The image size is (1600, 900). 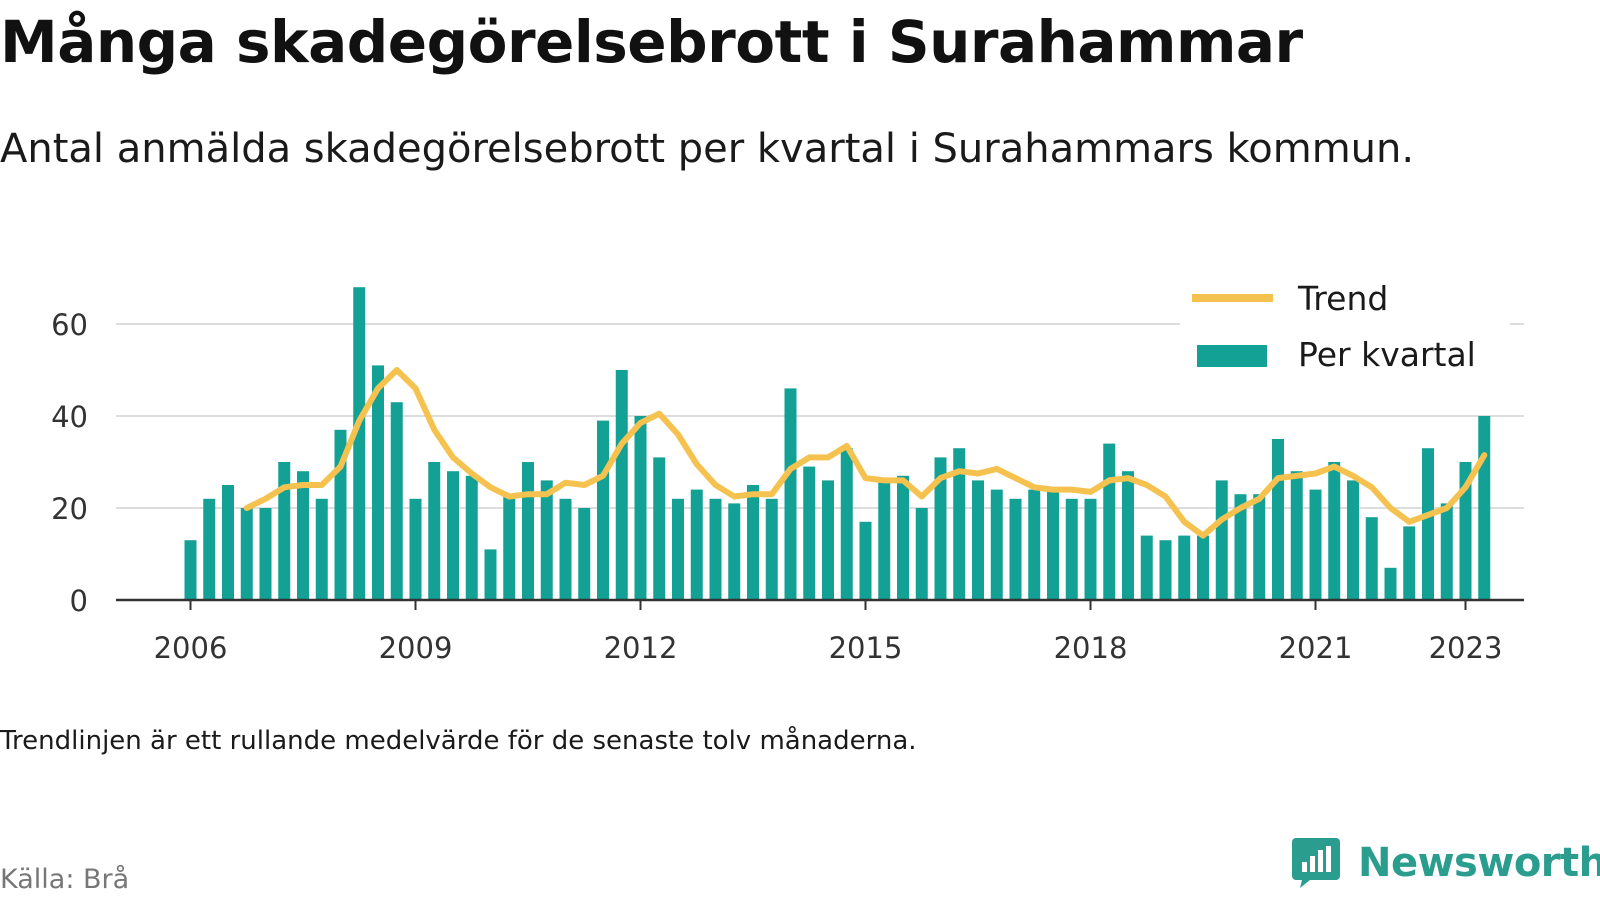 What do you see at coordinates (753, 542) in the screenshot?
I see `bar-2013Q3` at bounding box center [753, 542].